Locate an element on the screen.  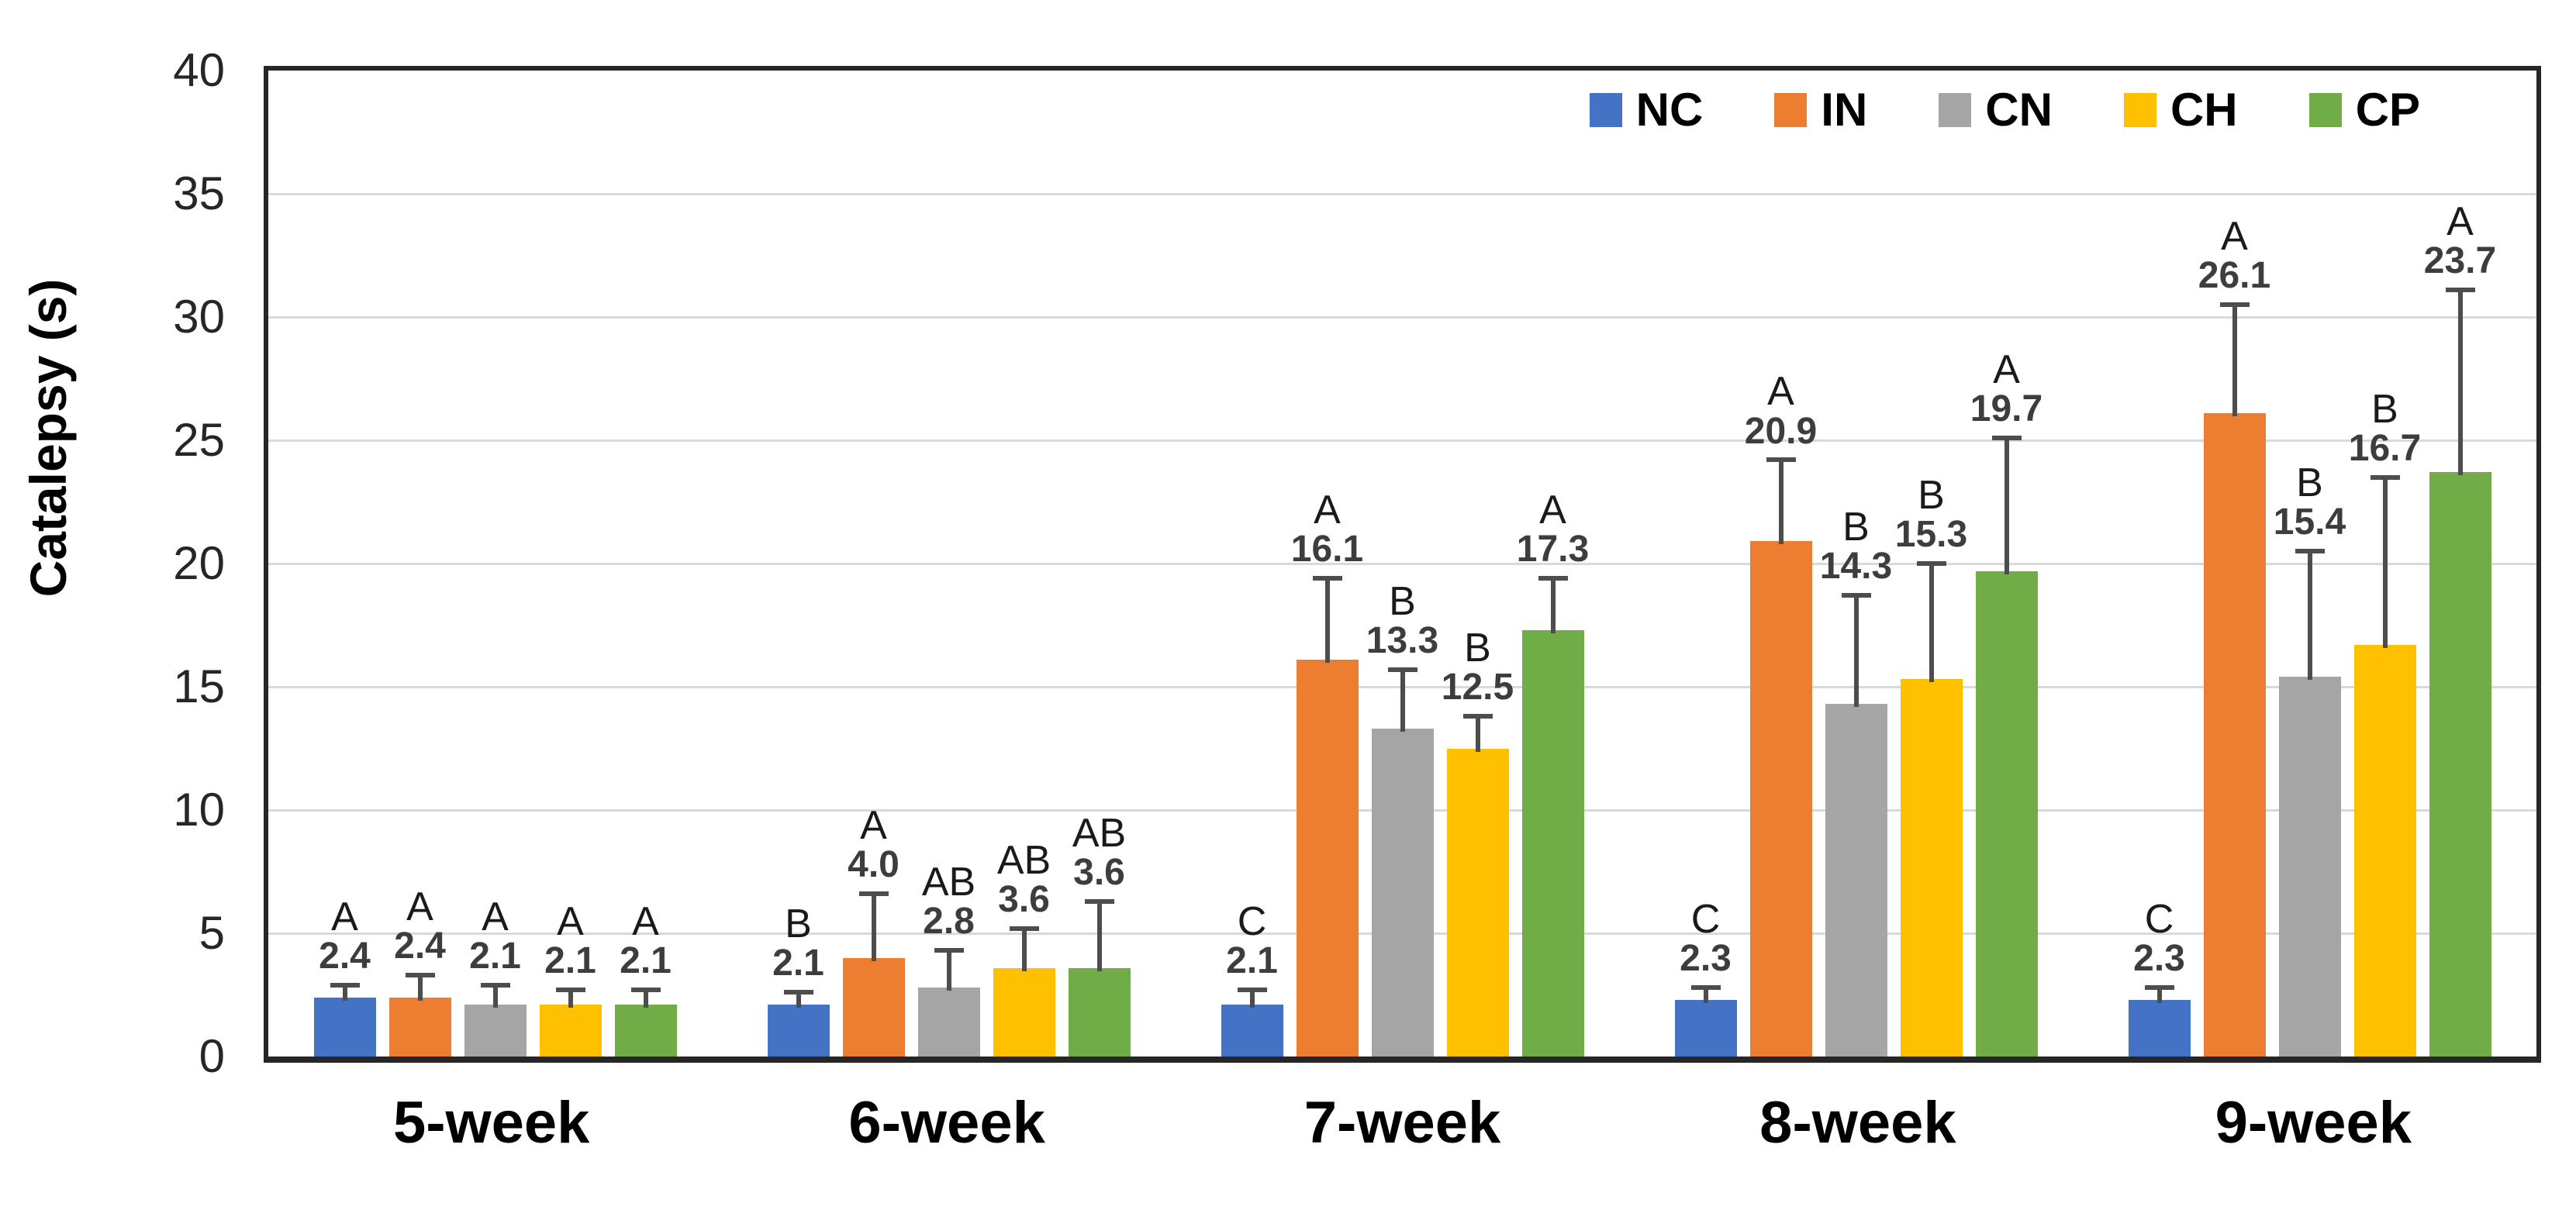
data-label-IN-7-week: A 16.1 is located at coordinates (1327, 529).